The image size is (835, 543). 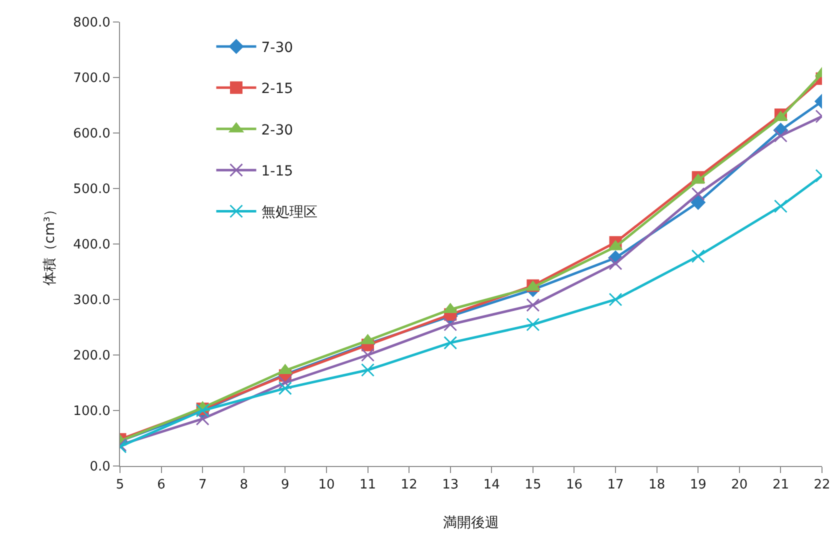 I want to click on x-tick-label: 8, so click(x=244, y=485).